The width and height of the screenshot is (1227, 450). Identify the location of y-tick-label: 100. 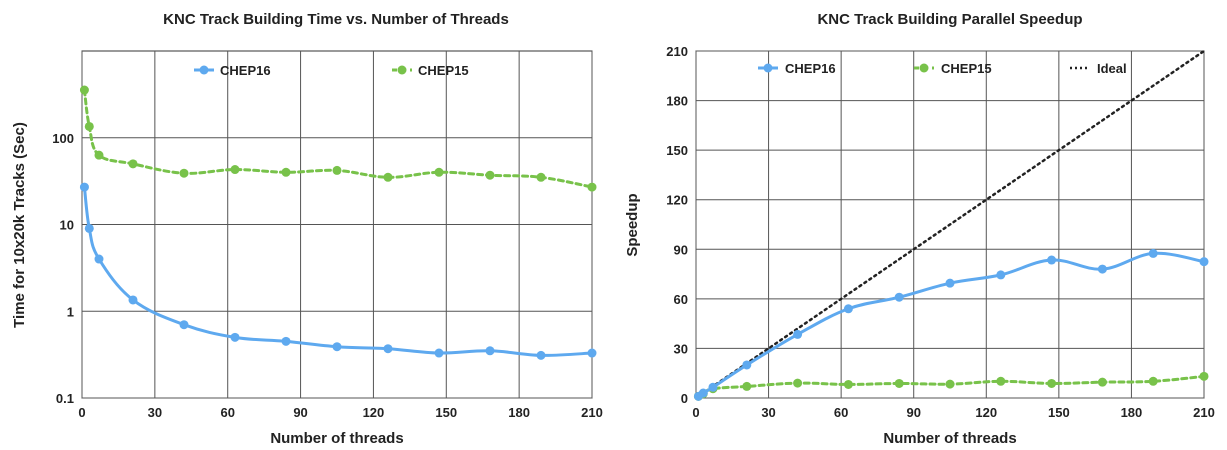
(63, 138).